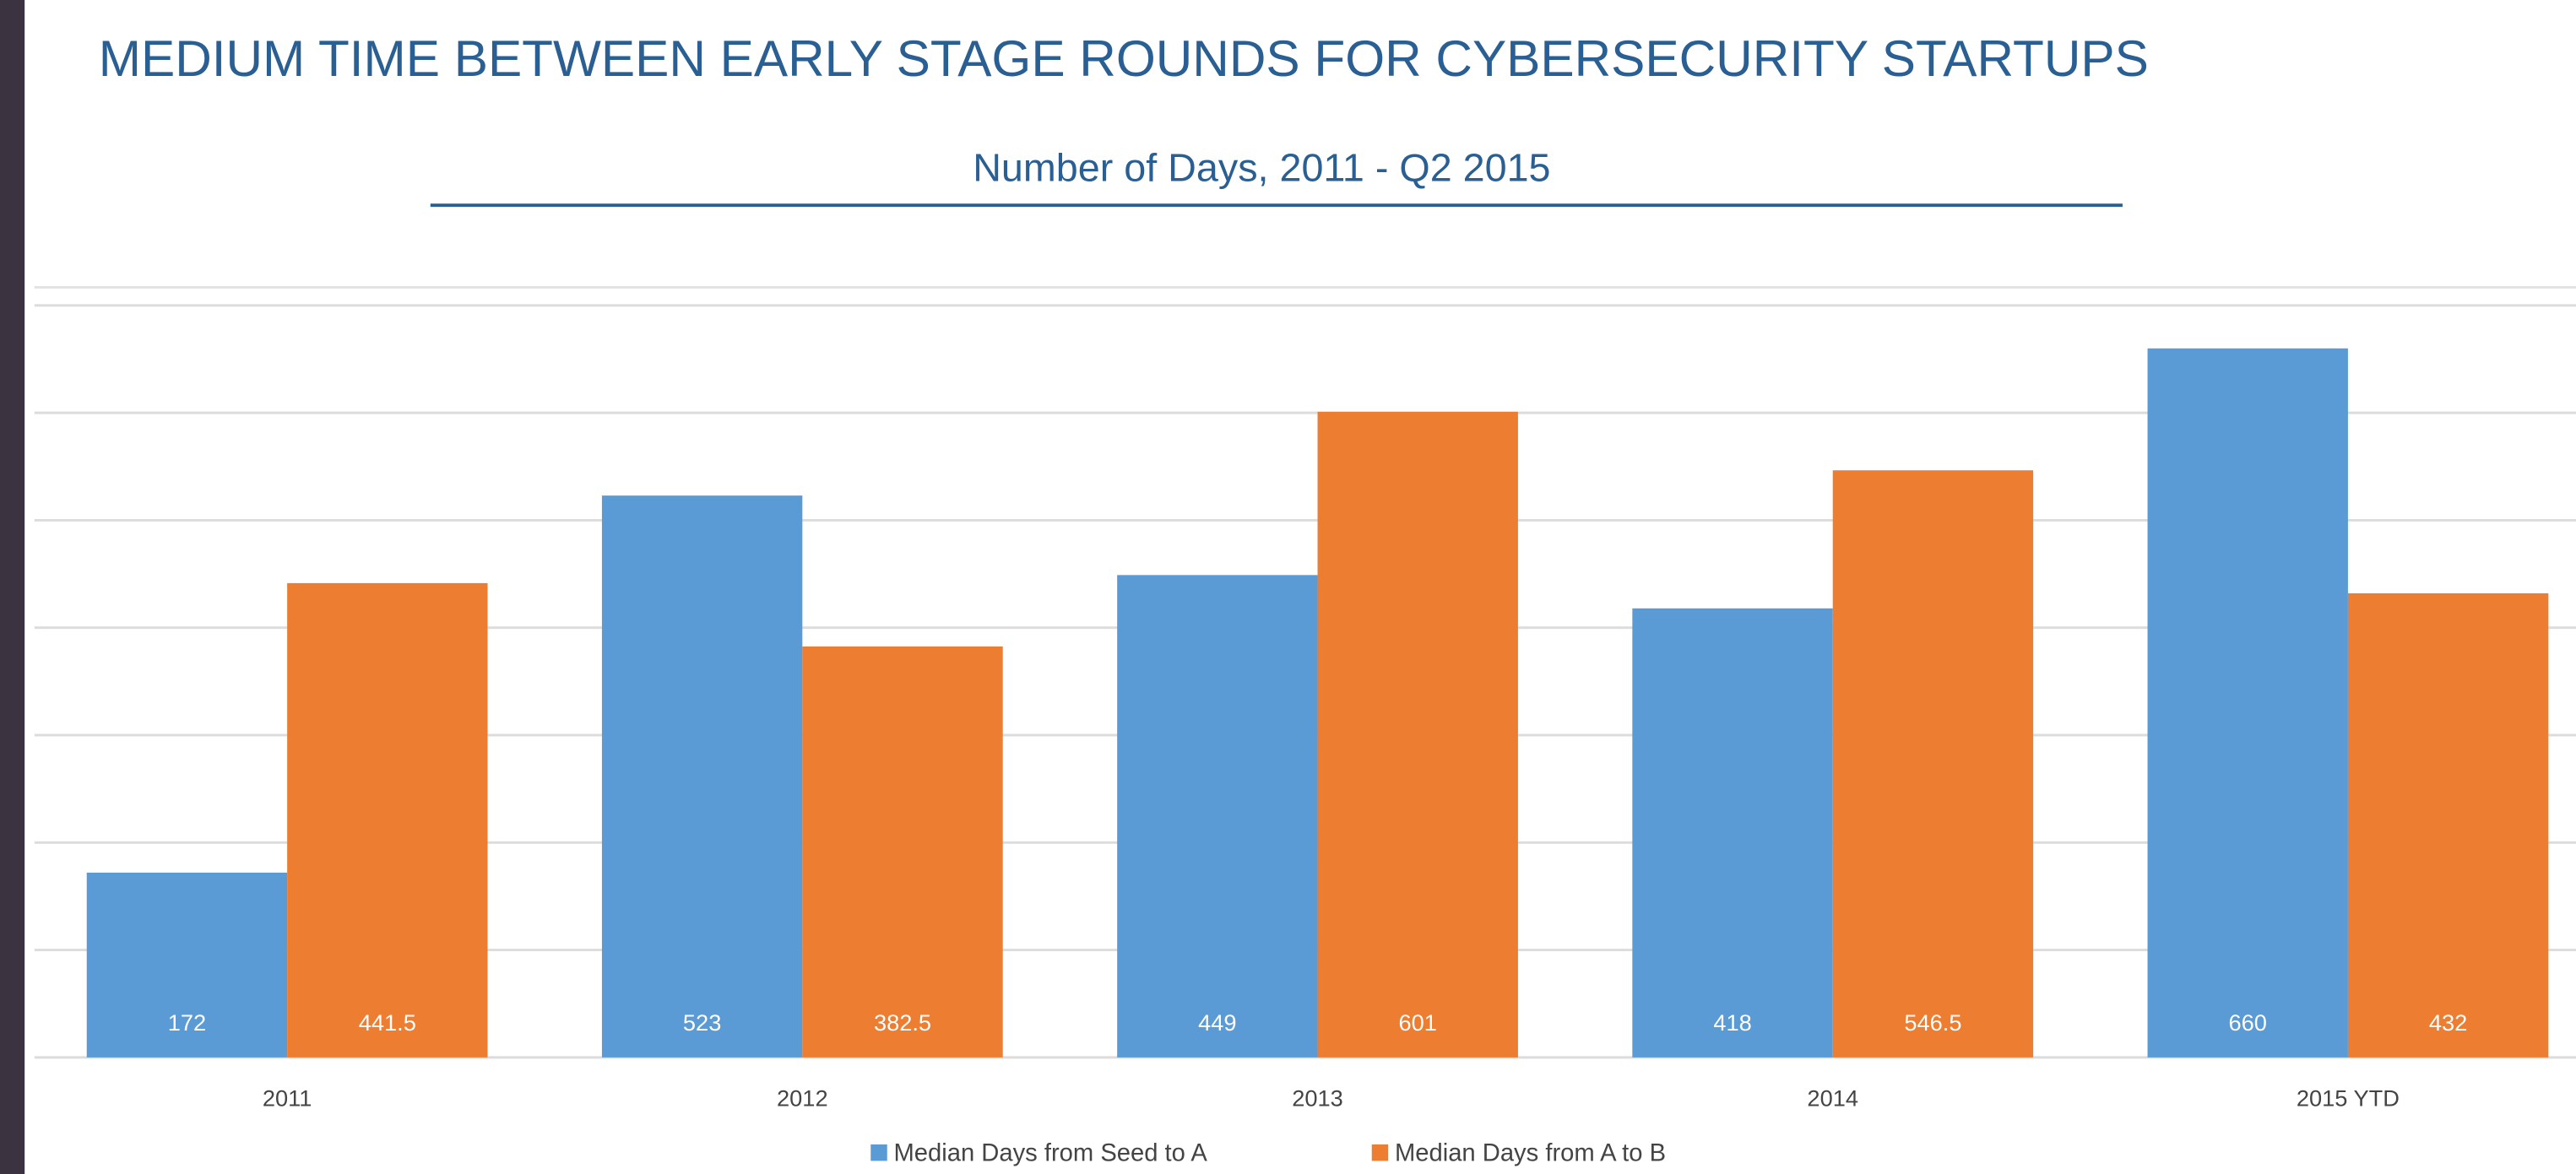 Image resolution: width=2576 pixels, height=1174 pixels. Describe the element at coordinates (1933, 1023) in the screenshot. I see `value-label: 546.5` at that location.